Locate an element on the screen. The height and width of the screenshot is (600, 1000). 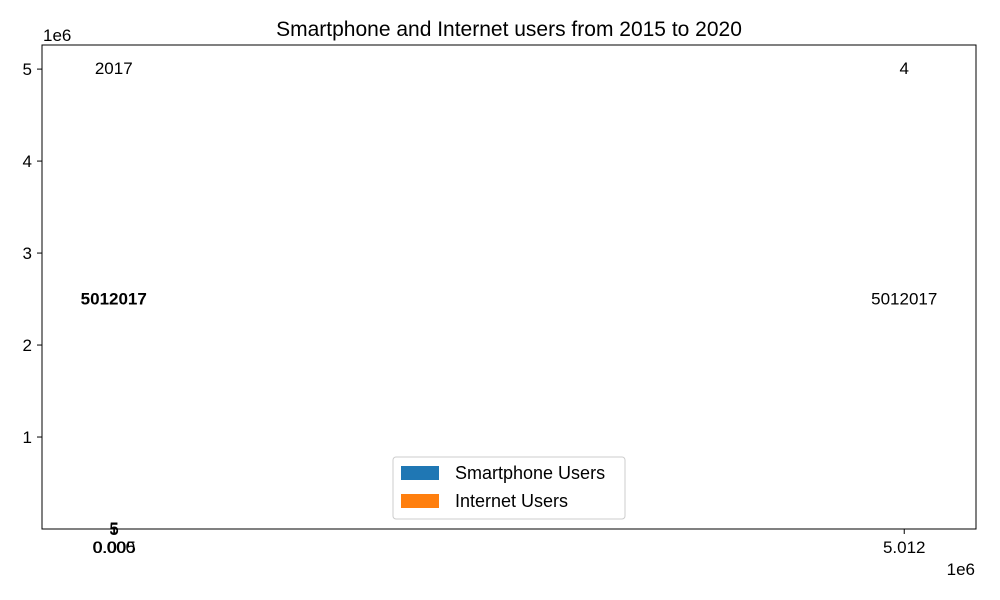
y-axis-offset-label: 1e6 is located at coordinates (57, 35).